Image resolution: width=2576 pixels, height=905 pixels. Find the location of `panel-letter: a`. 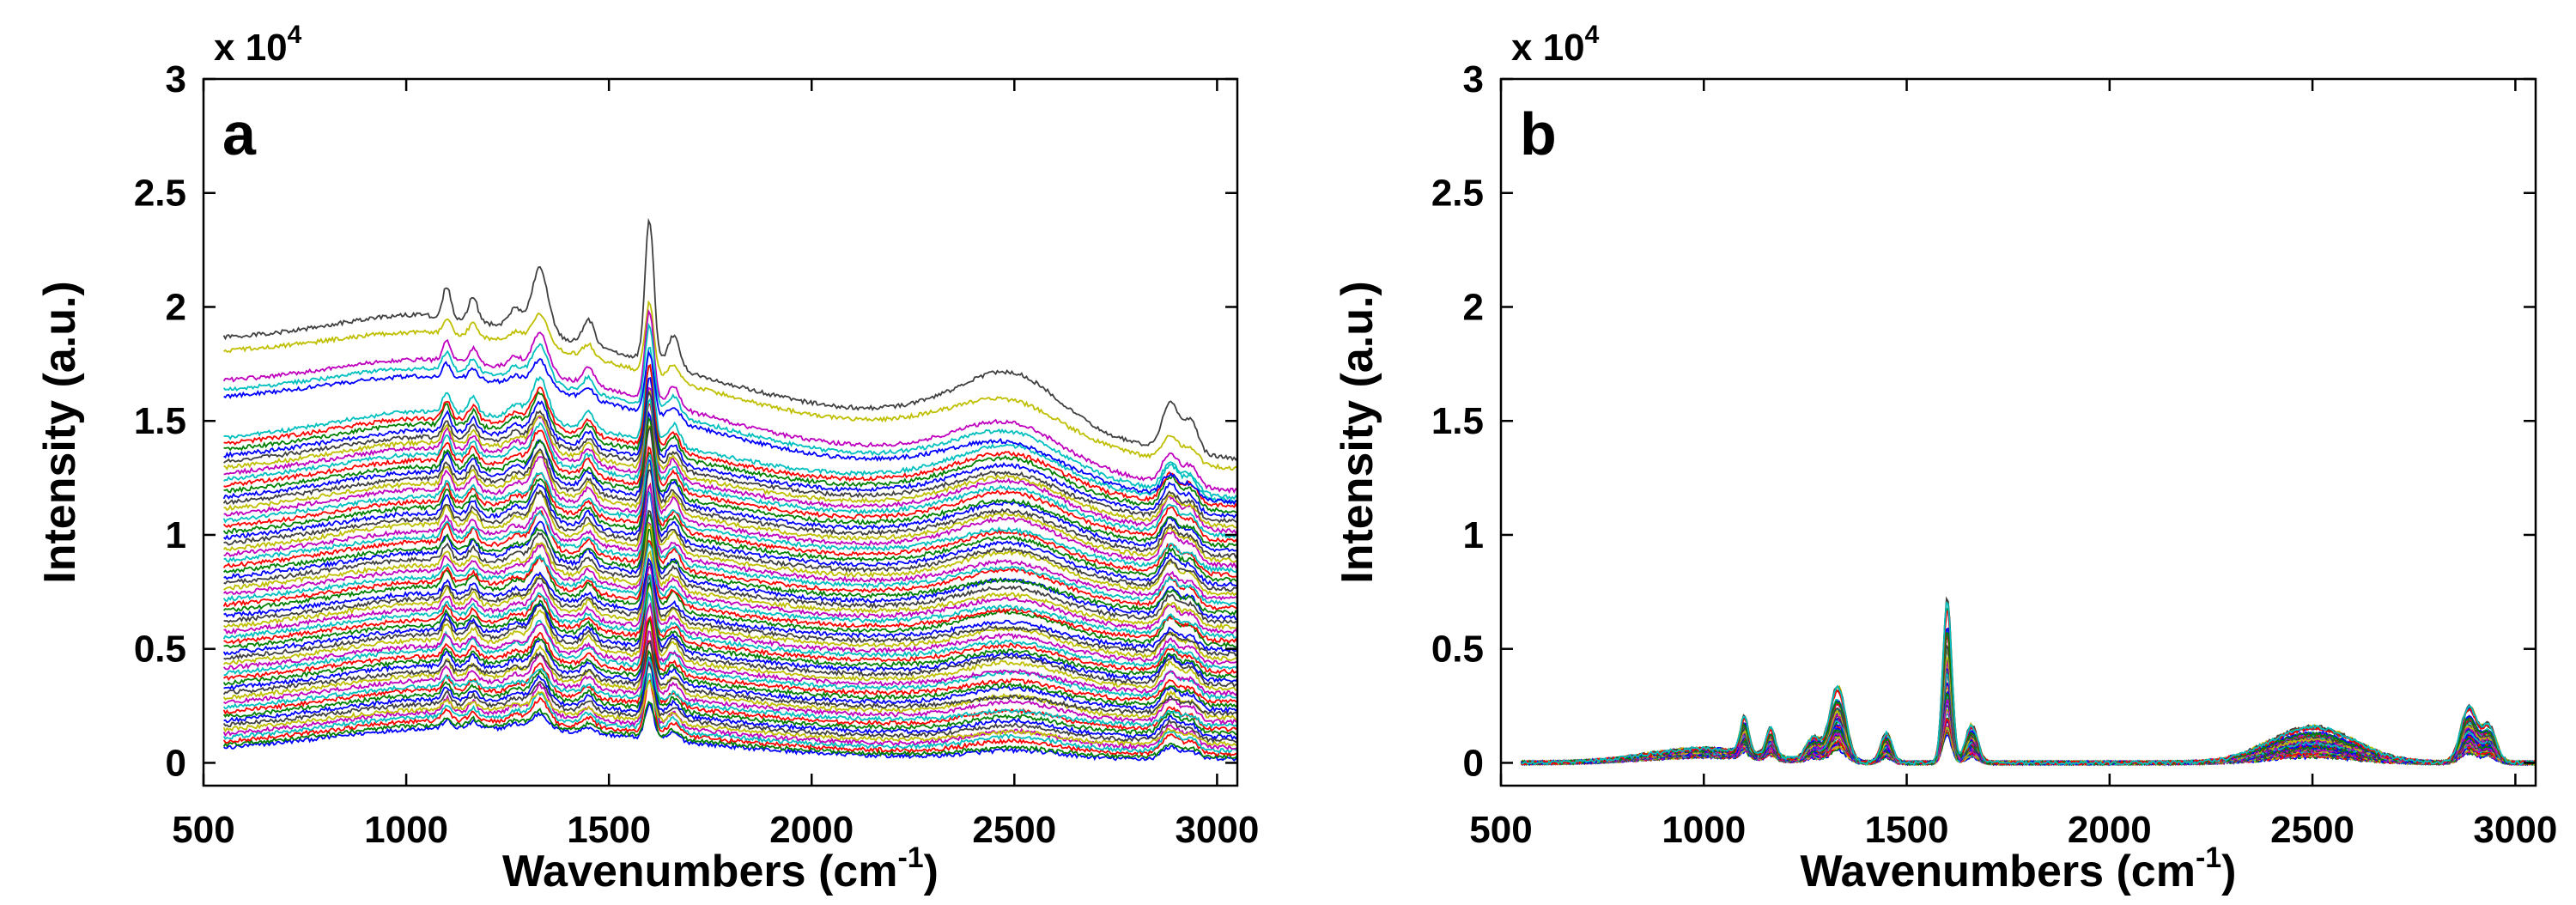

panel-letter: a is located at coordinates (240, 133).